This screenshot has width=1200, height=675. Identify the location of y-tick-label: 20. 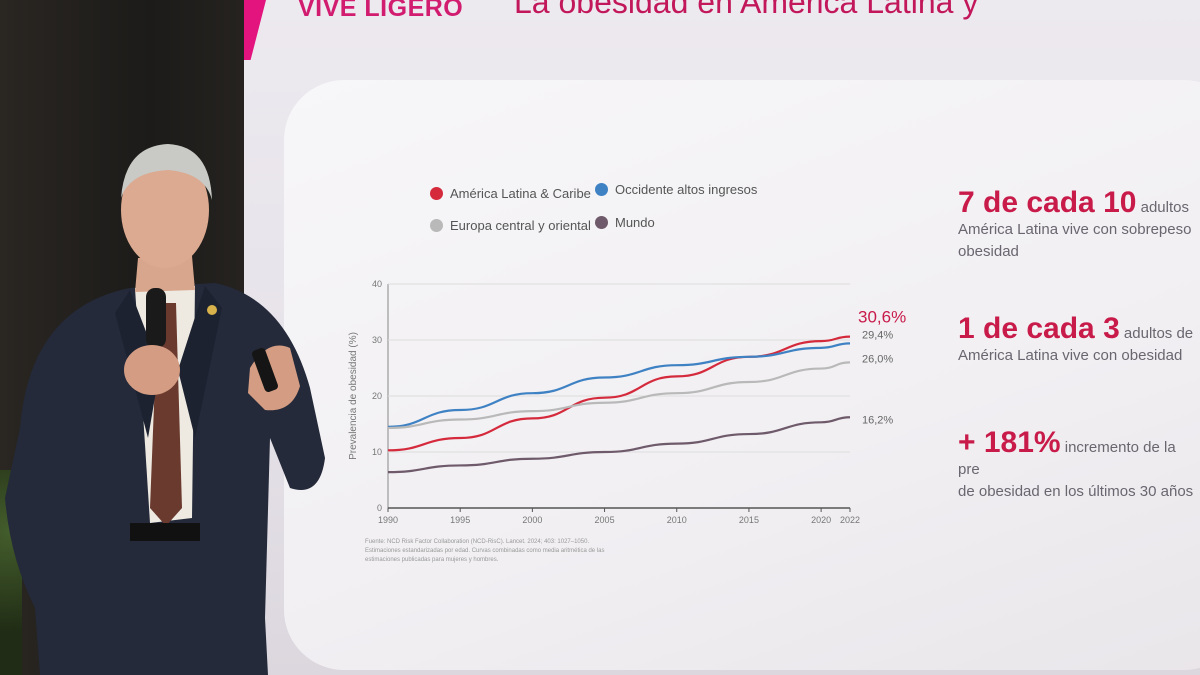
(377, 396).